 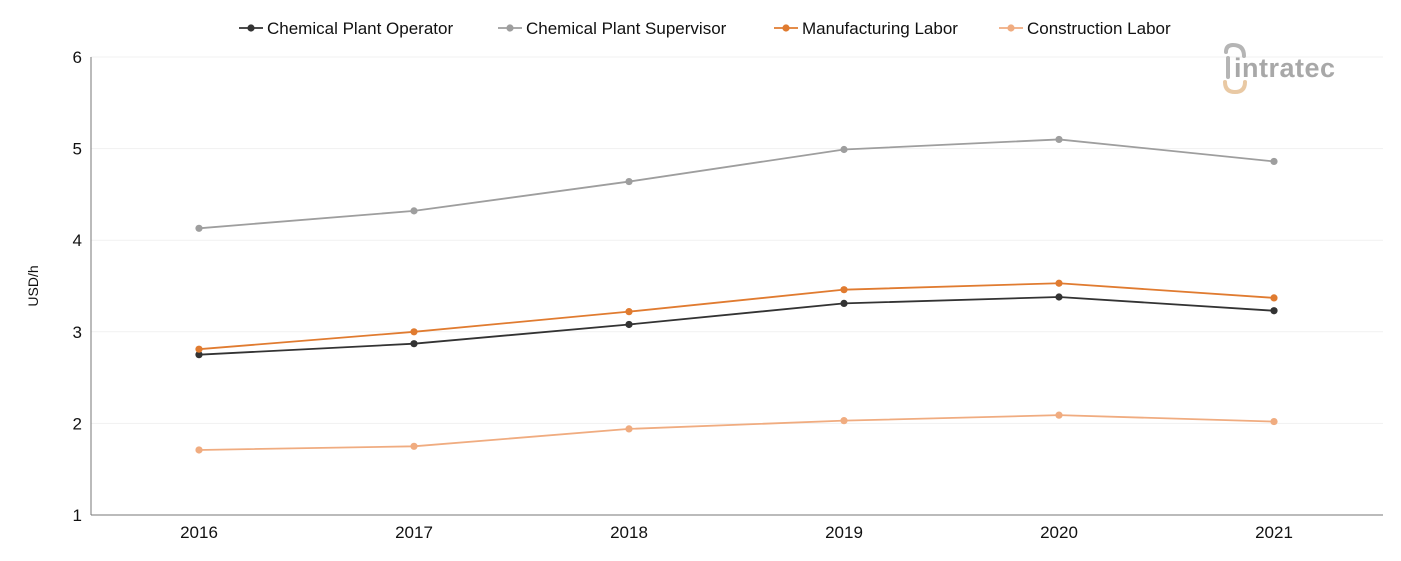 I want to click on y-tick-label: 1, so click(x=77, y=515).